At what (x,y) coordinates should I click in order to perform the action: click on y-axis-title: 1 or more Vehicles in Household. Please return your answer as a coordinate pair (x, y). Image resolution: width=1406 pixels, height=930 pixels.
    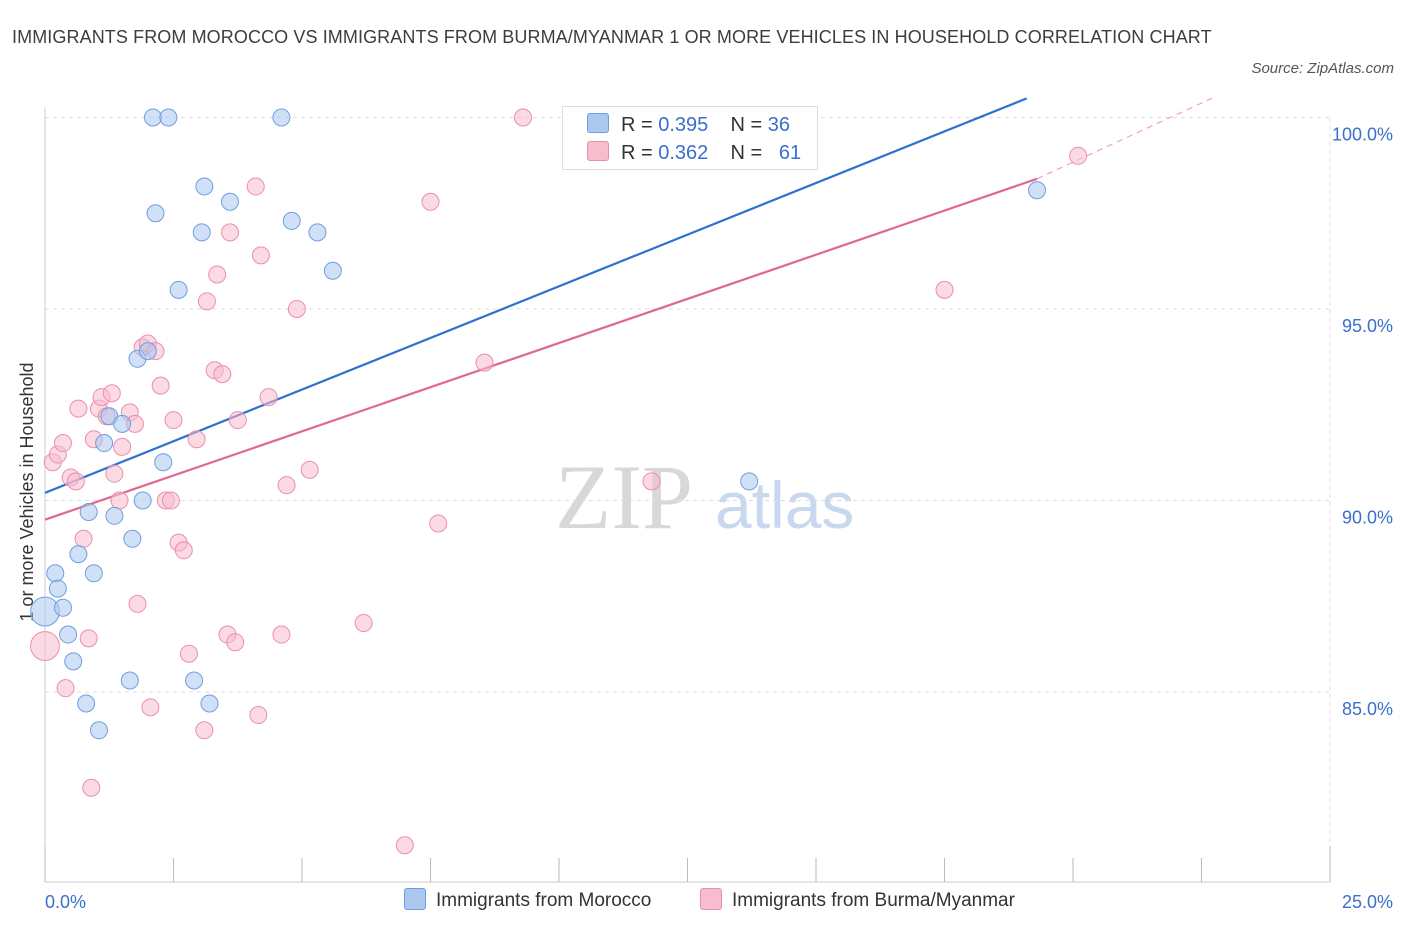
    Looking at the image, I should click on (27, 491).